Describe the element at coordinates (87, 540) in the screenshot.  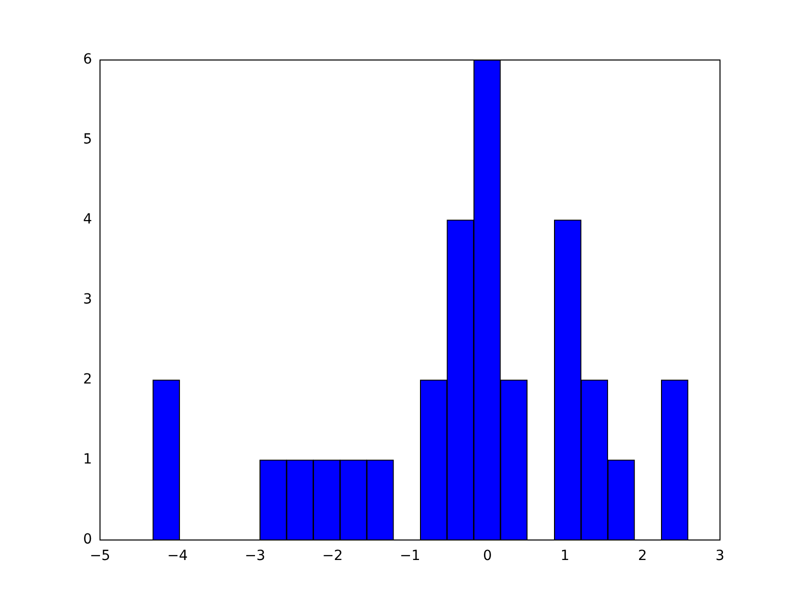
I see `y-tick-label: 0` at that location.